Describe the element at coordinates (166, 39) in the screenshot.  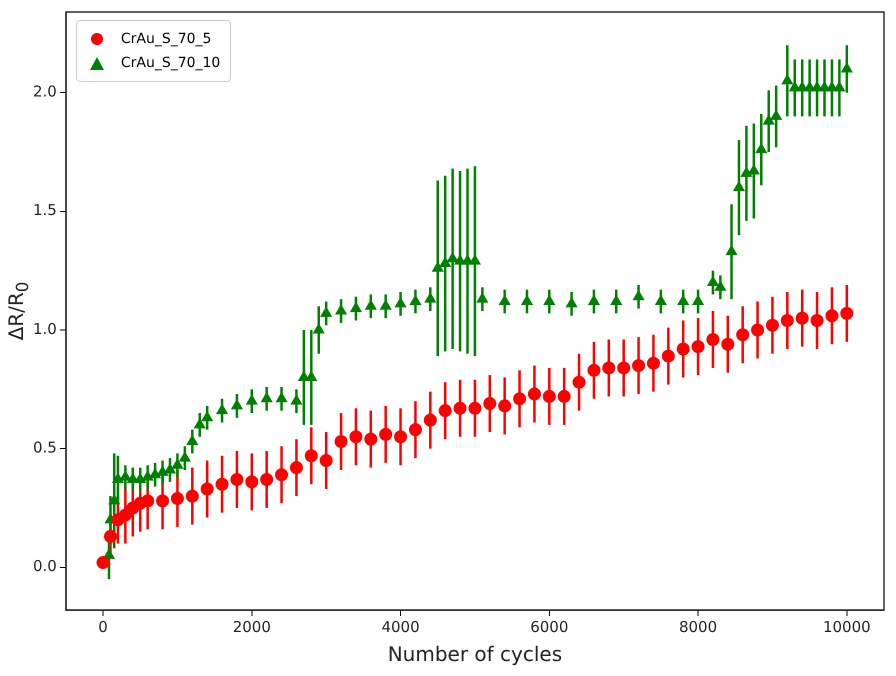
I see `legend-label: CrAu_S_70_5` at that location.